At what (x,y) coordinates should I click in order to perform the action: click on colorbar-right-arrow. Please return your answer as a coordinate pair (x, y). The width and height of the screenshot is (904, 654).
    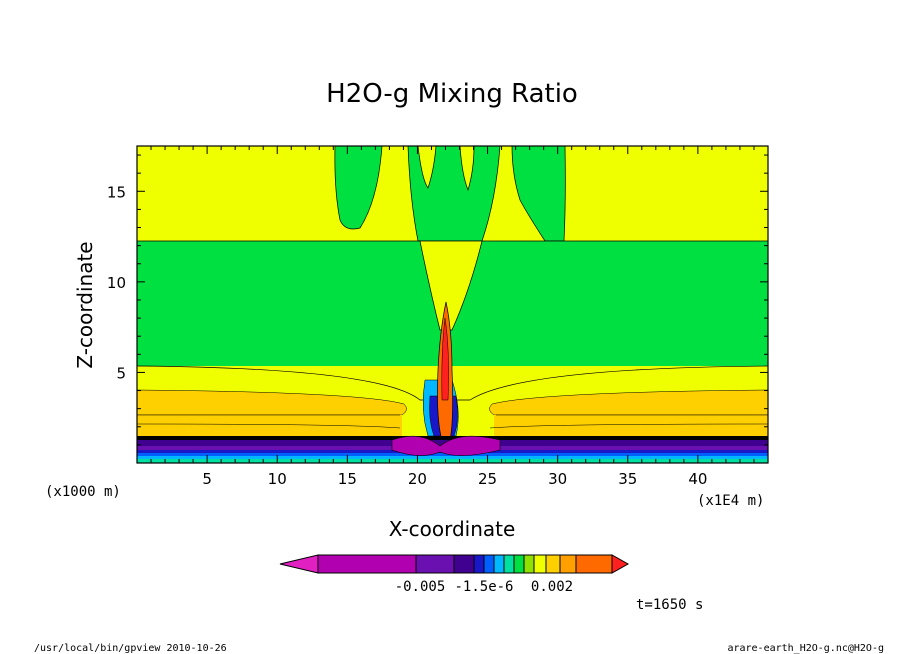
    Looking at the image, I should click on (620, 564).